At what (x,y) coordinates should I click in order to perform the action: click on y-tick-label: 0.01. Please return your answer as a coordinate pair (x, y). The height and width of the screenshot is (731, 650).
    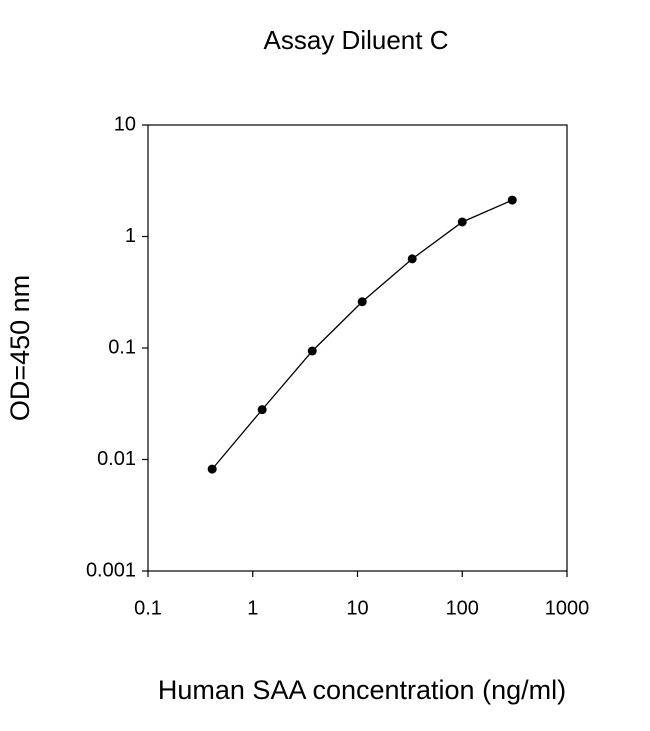
    Looking at the image, I should click on (116, 459).